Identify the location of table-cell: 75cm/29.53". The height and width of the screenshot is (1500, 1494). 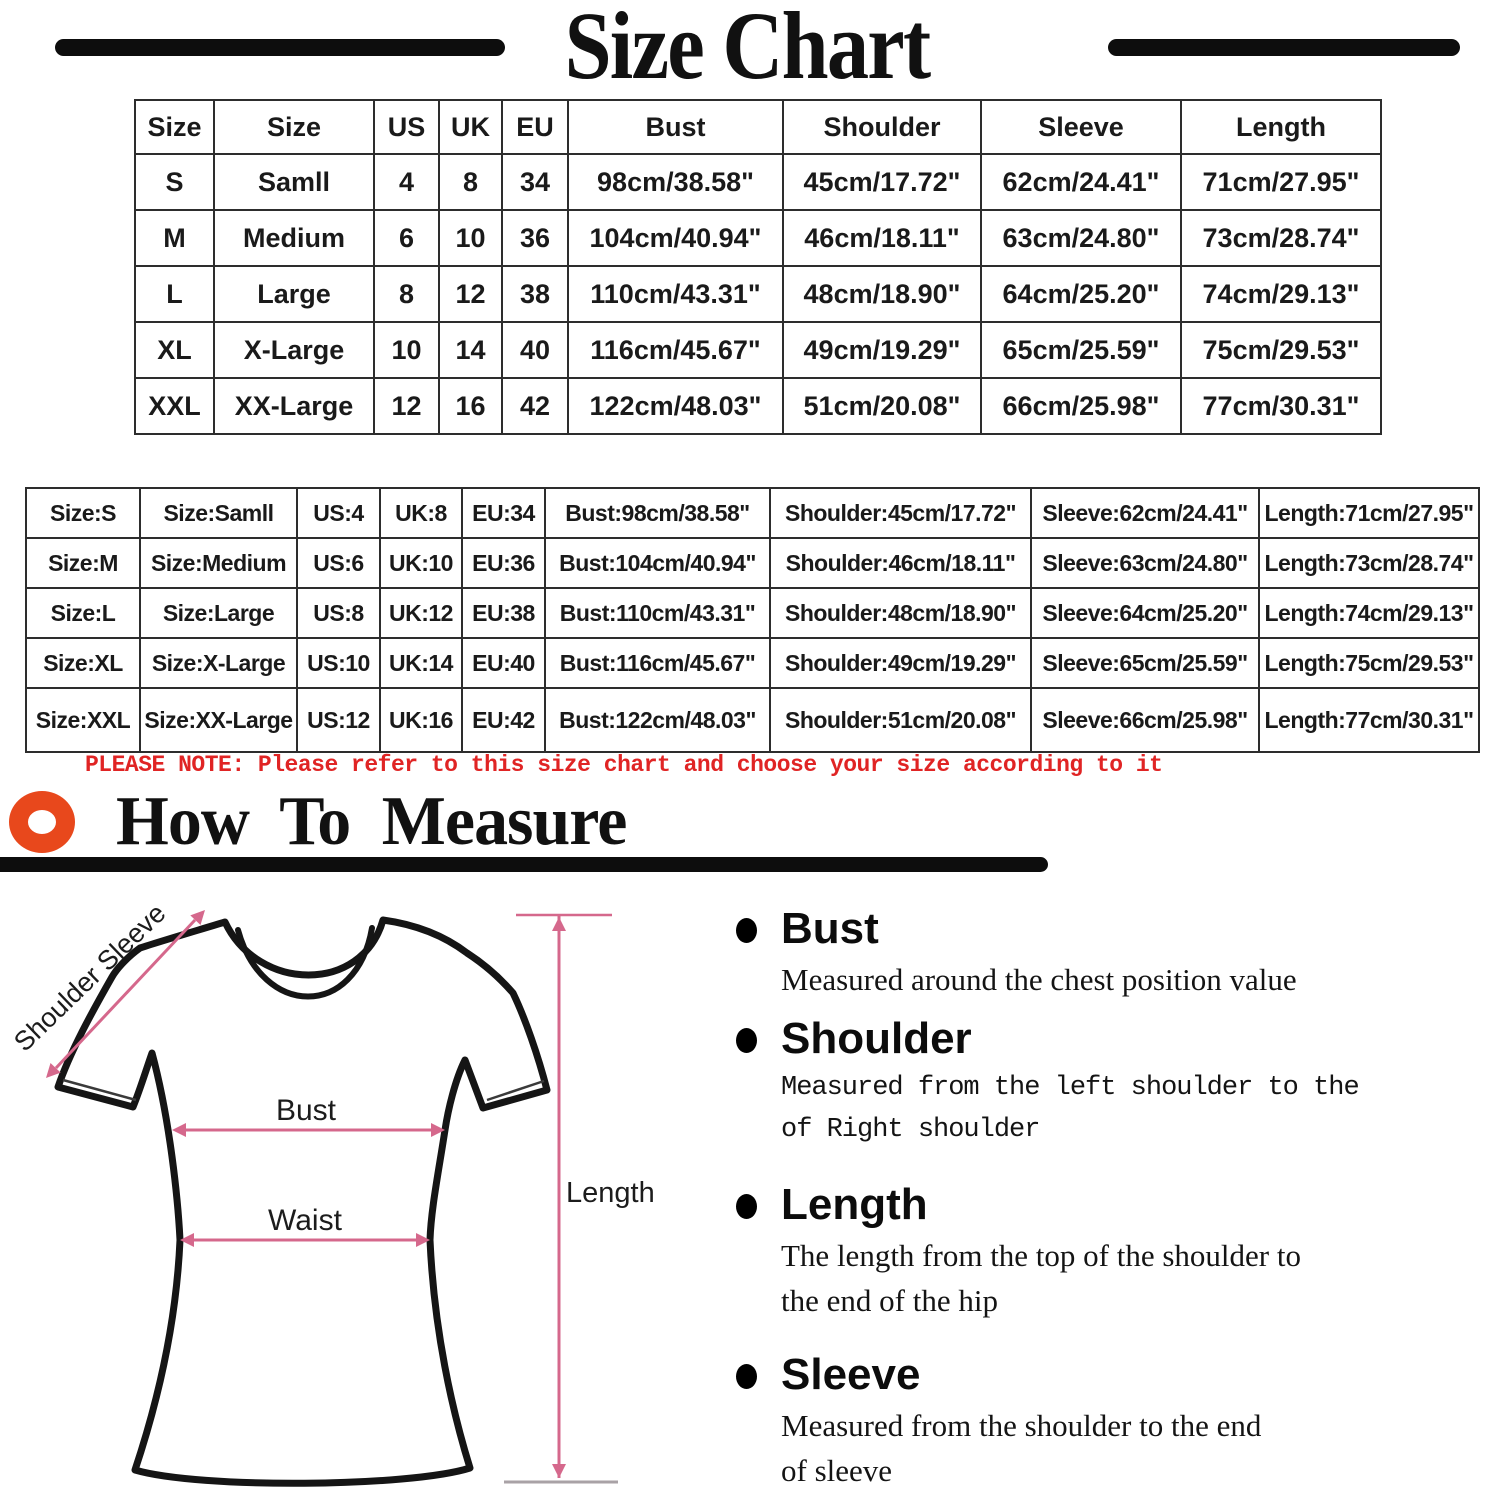
(1281, 350).